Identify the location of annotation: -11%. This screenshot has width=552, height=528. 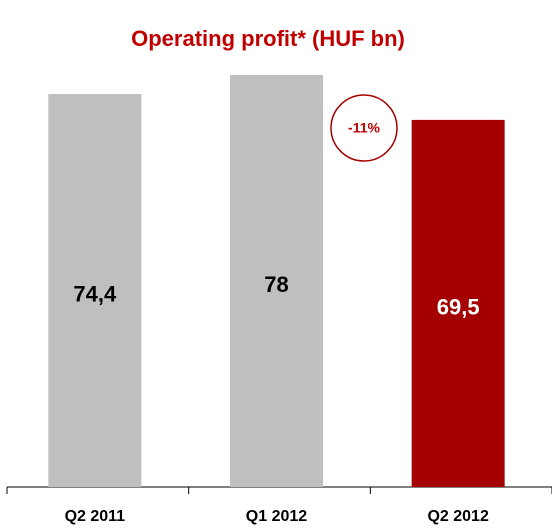
(364, 128).